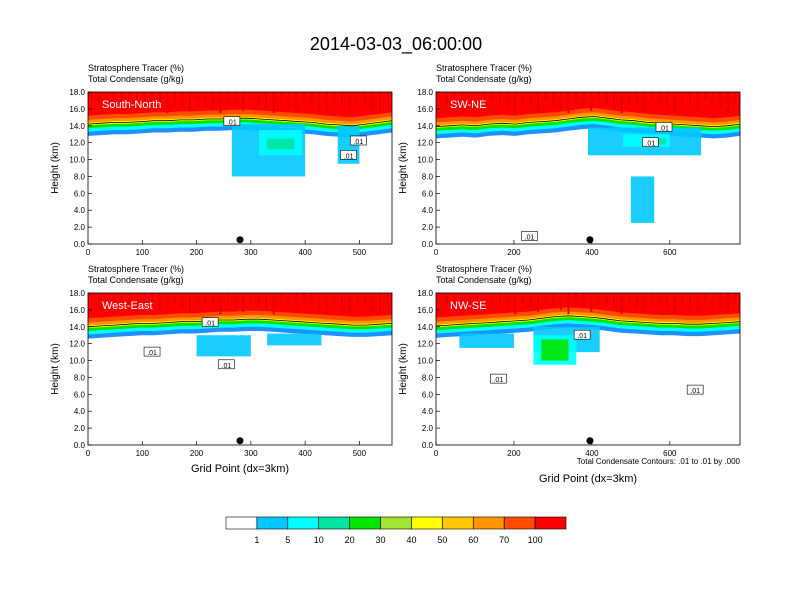  Describe the element at coordinates (670, 252) in the screenshot. I see `x-tick-label: 600` at that location.